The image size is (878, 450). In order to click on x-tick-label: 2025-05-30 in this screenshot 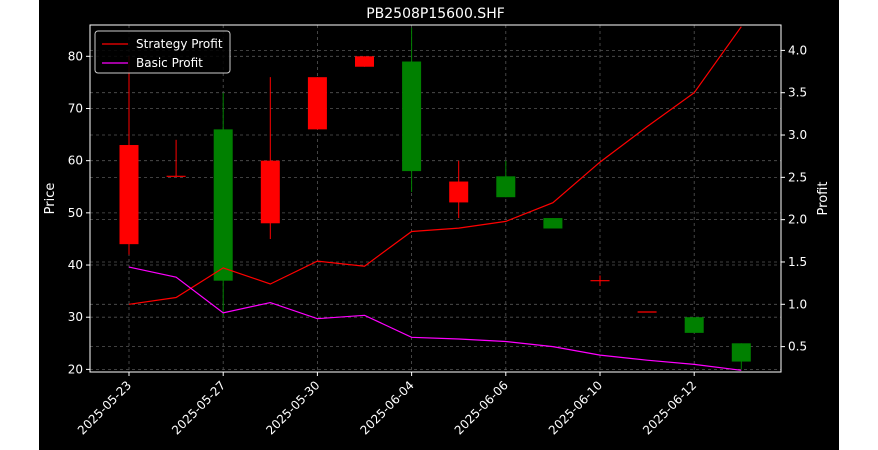, I will do `click(292, 407)`.